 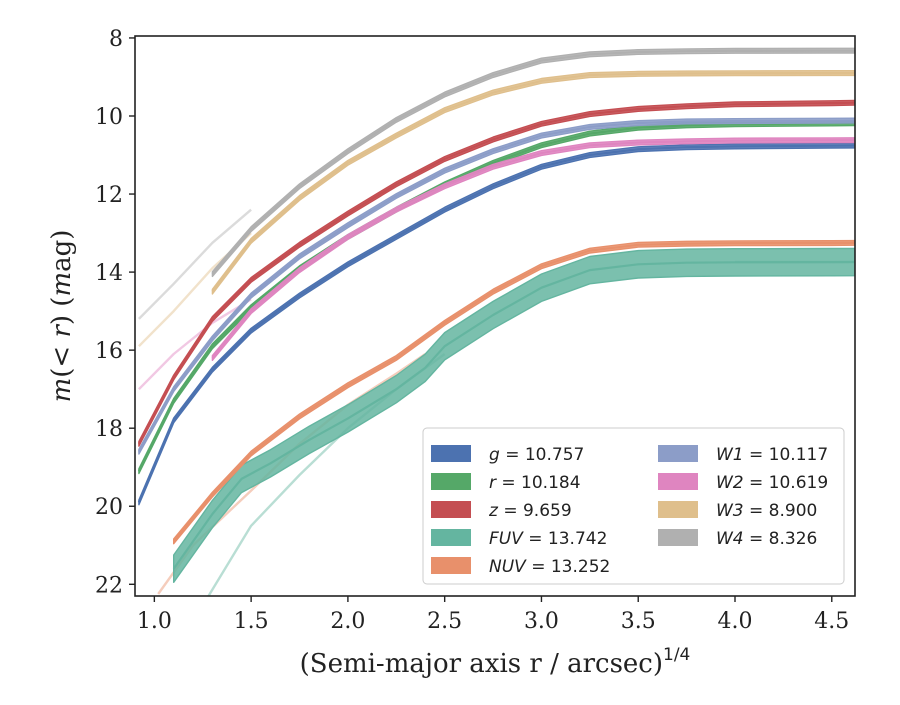 I want to click on x-axis-ticks: 1.0 1.5 2.0 2.5 3.0 3.5 4.0 4.5, so click(x=493, y=615).